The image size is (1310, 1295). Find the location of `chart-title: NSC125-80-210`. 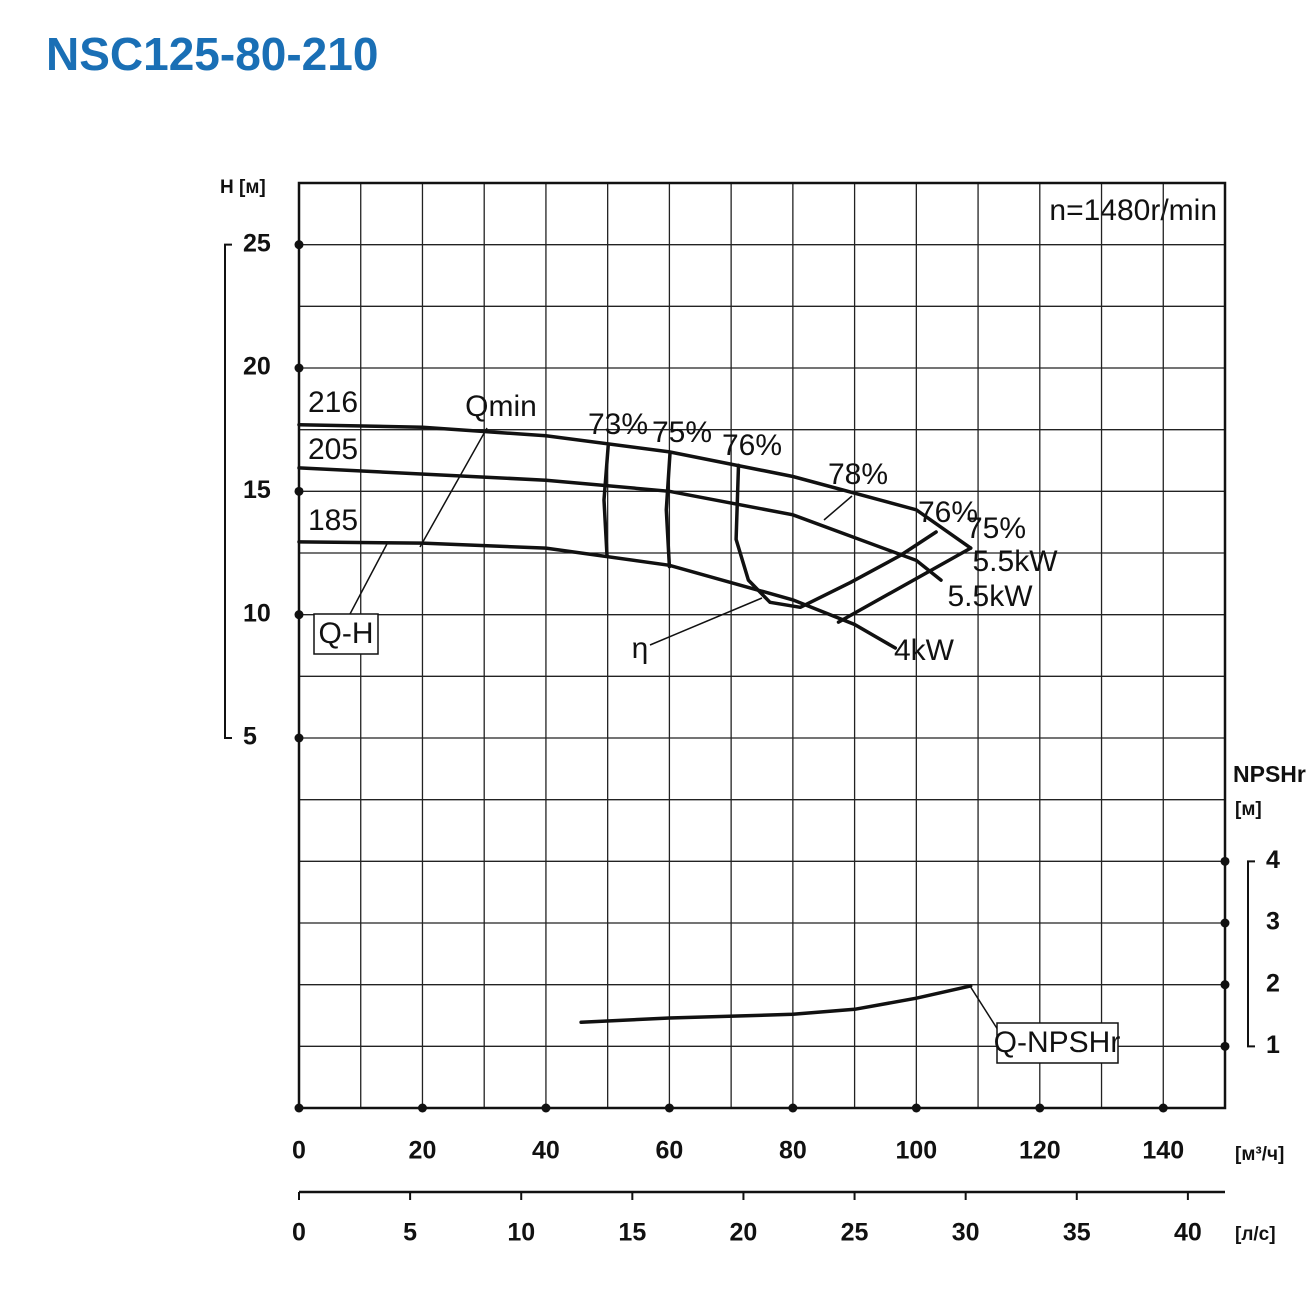

chart-title: NSC125-80-210 is located at coordinates (212, 54).